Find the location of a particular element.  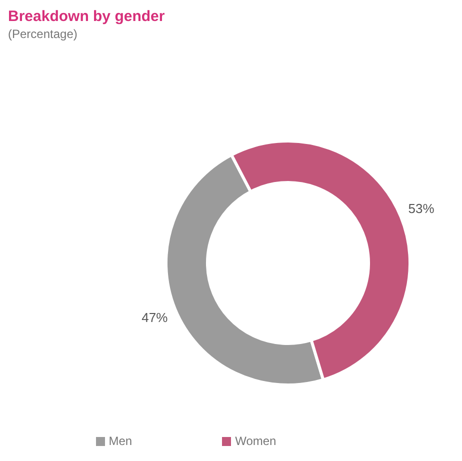

legend-label: Women is located at coordinates (255, 441).